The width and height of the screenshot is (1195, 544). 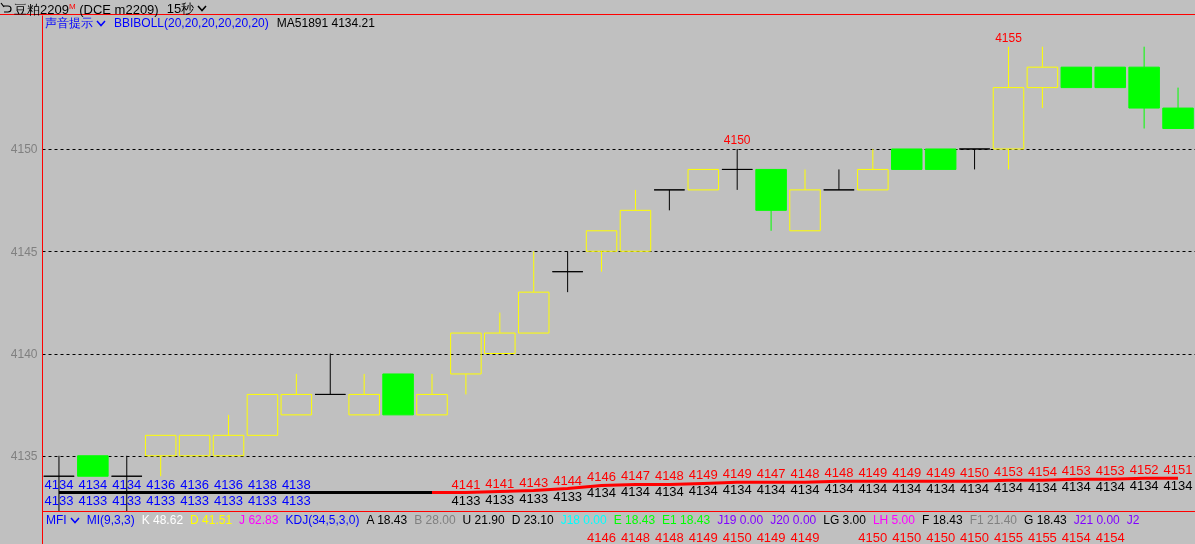 What do you see at coordinates (211, 520) in the screenshot?
I see `text: D 41.51` at bounding box center [211, 520].